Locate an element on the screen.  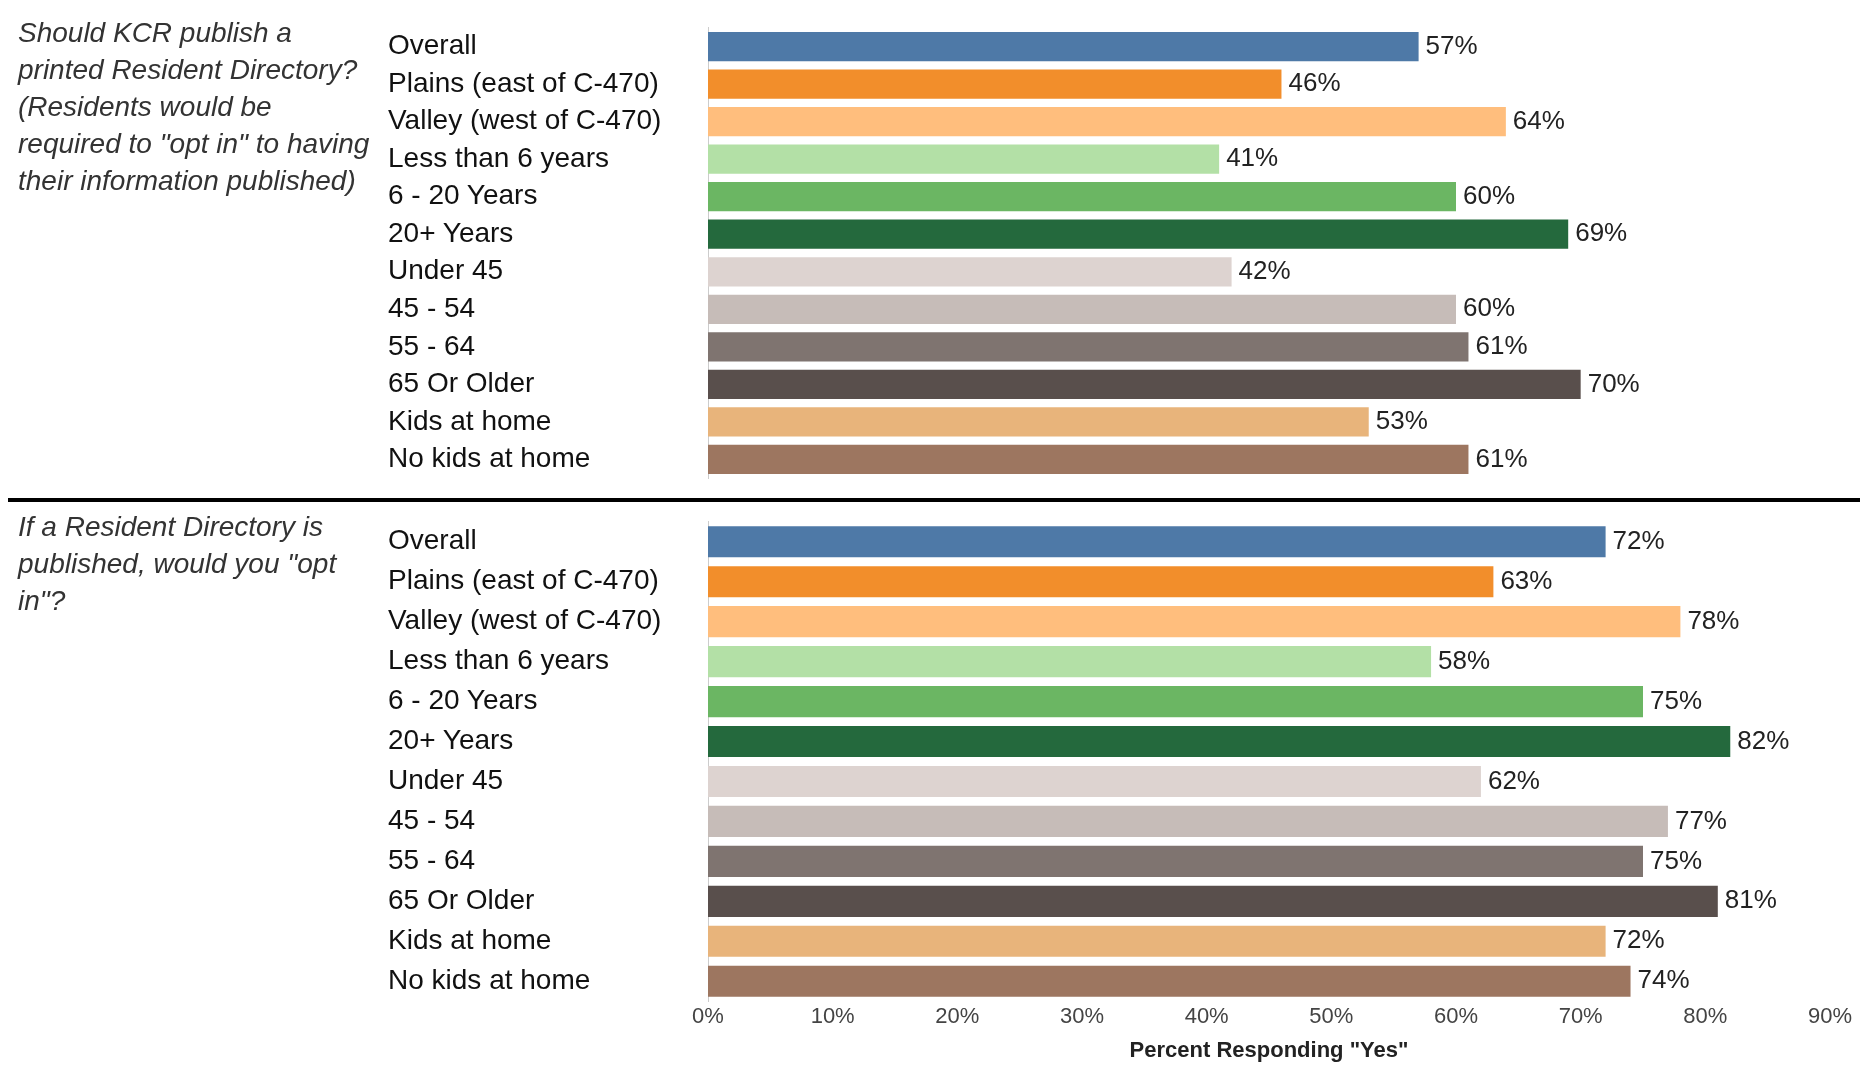
data-label: 58% is located at coordinates (1464, 659).